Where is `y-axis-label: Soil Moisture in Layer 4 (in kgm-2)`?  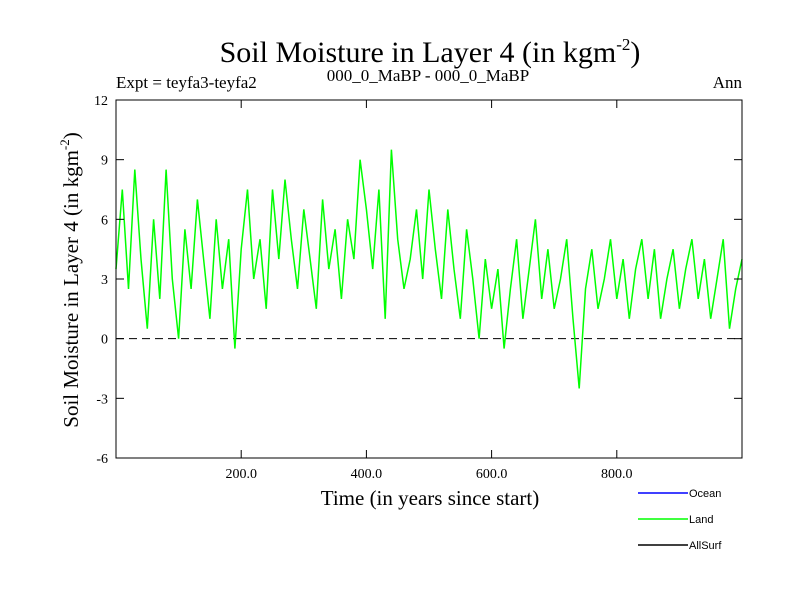
y-axis-label: Soil Moisture in Layer 4 (in kgm-2) is located at coordinates (70, 279).